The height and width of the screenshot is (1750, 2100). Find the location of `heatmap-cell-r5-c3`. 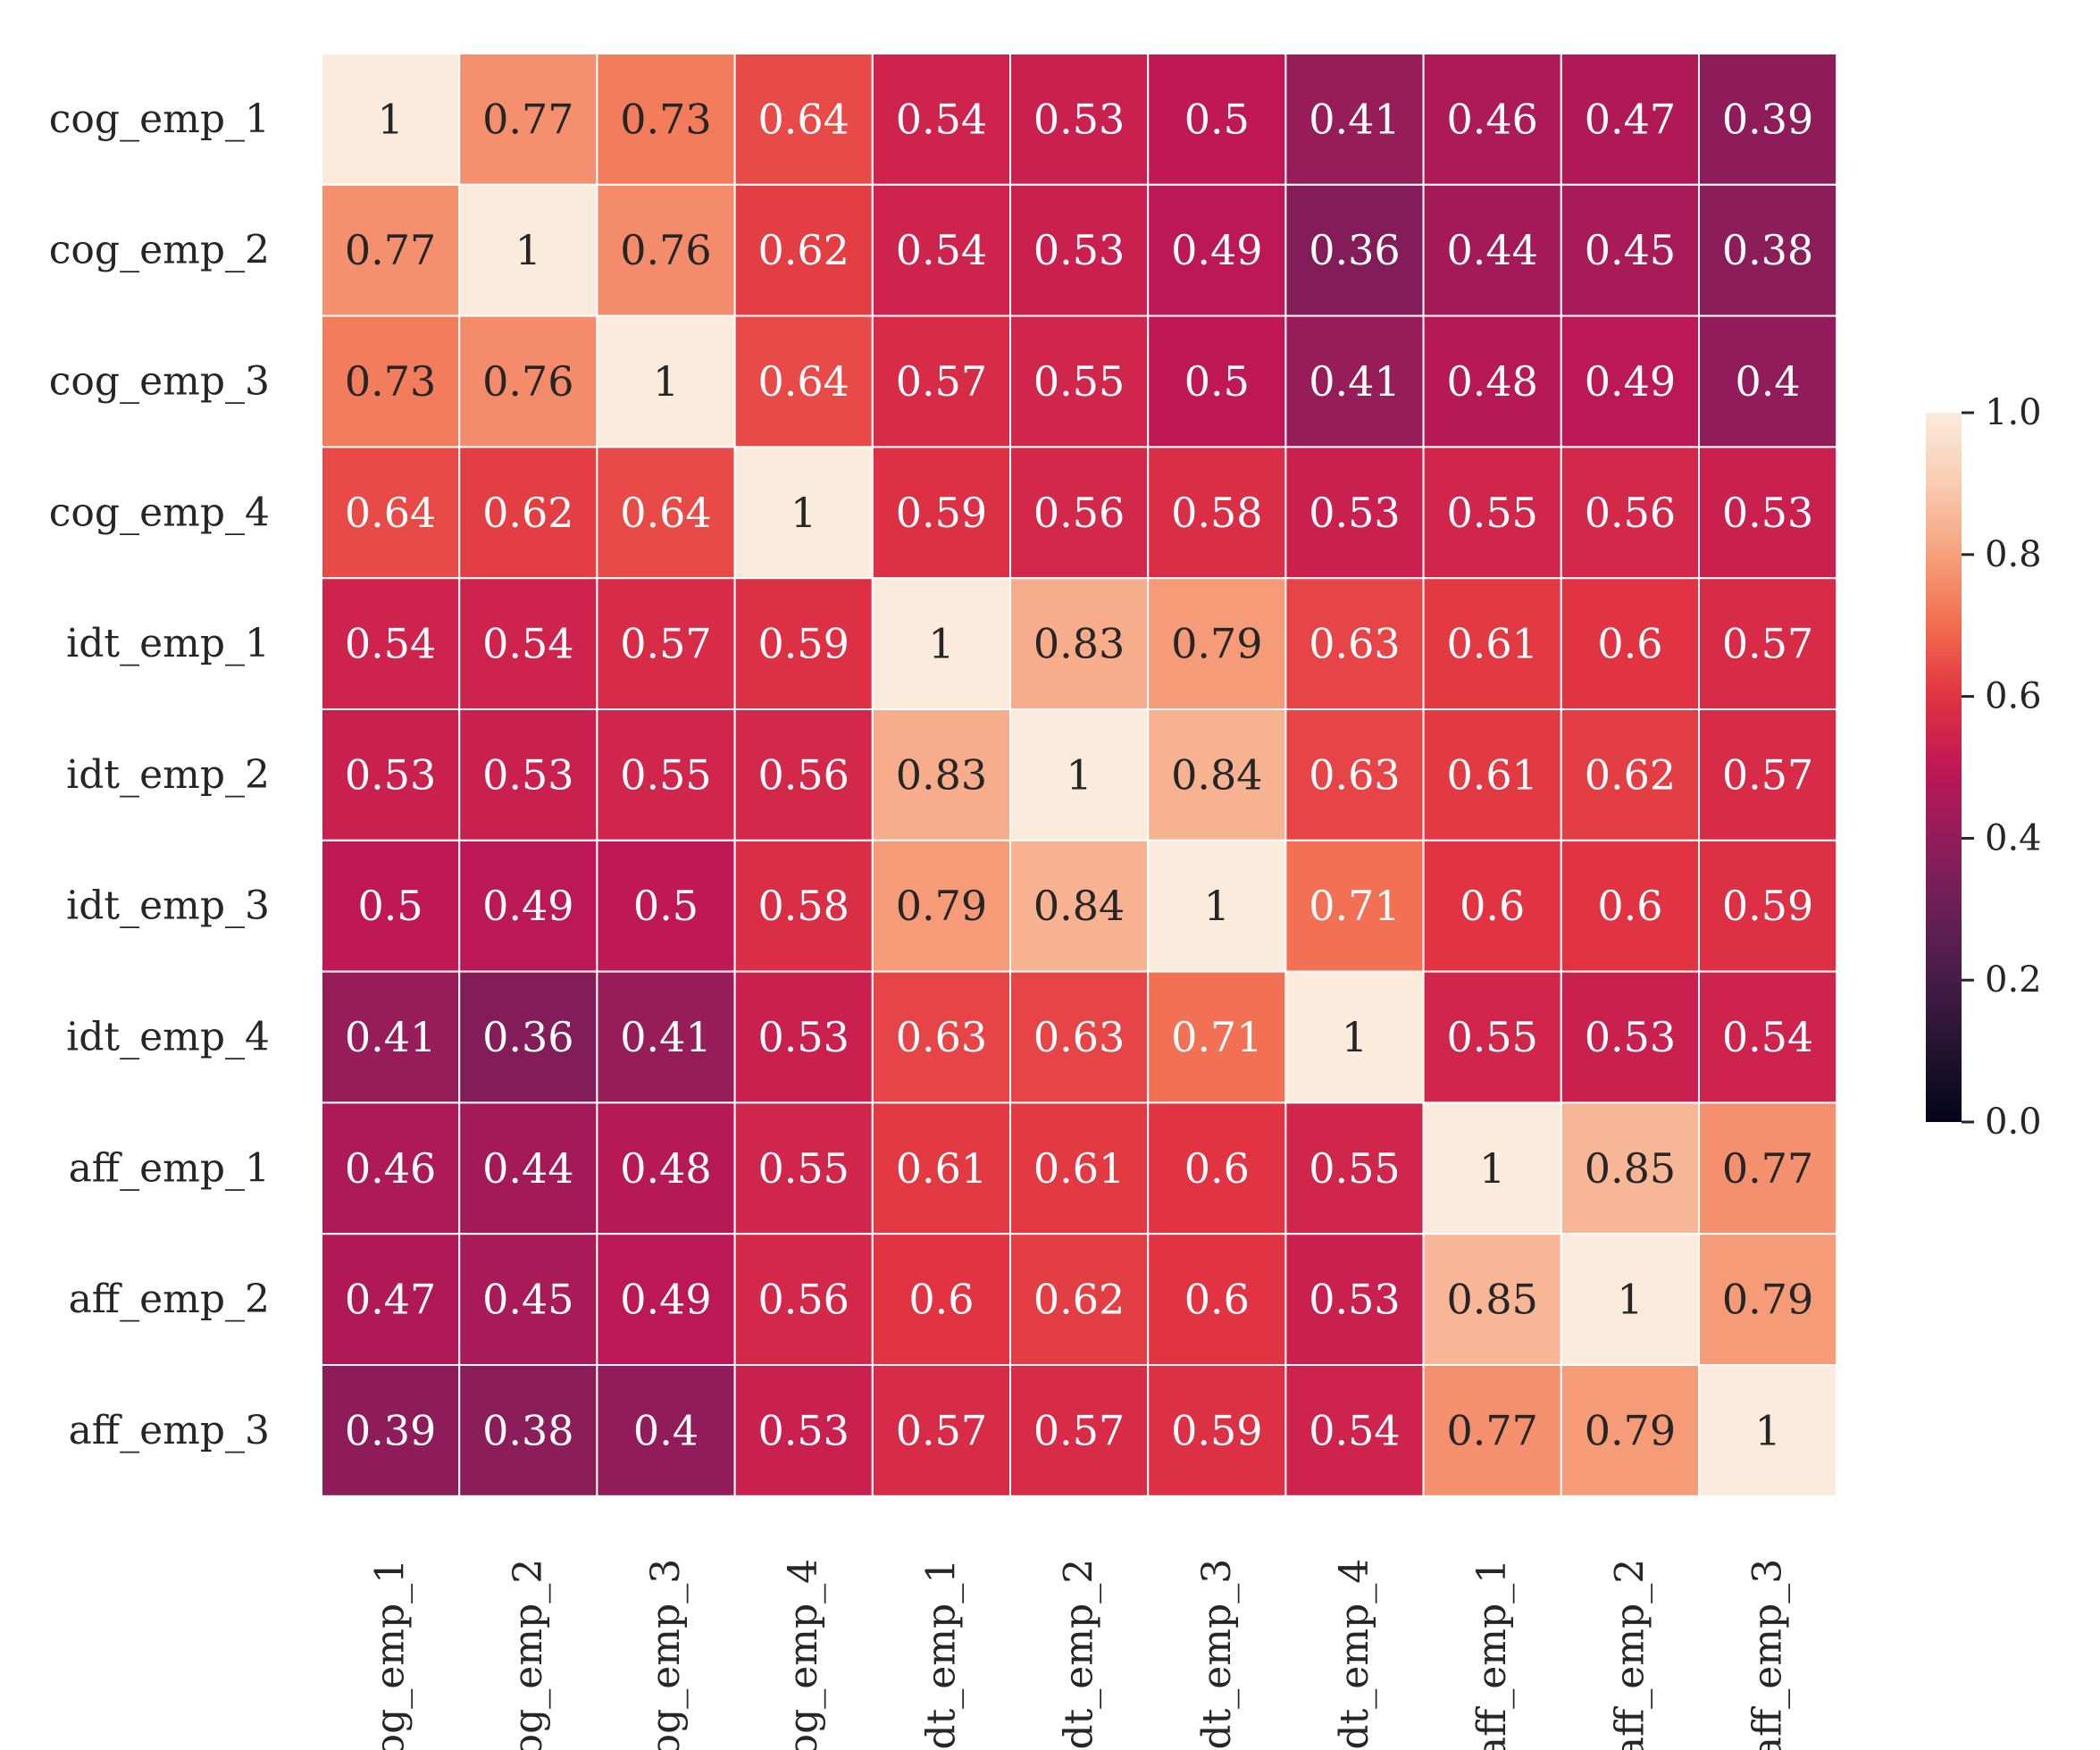

heatmap-cell-r5-c3 is located at coordinates (666, 644).